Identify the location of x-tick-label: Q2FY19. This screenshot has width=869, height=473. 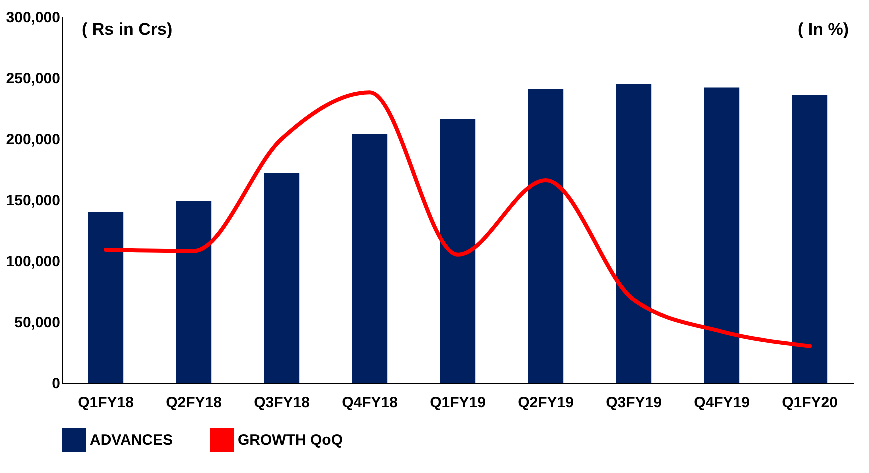
(546, 403).